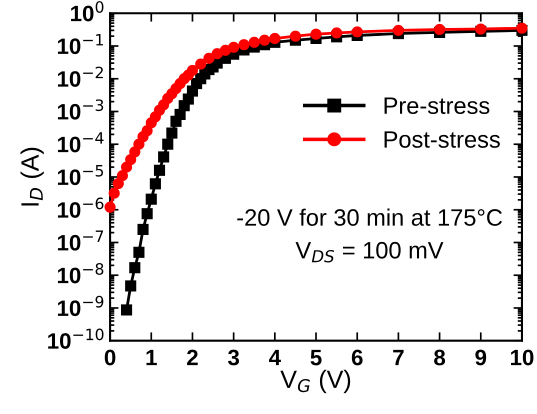  I want to click on x-tick-label: 7, so click(398, 358).